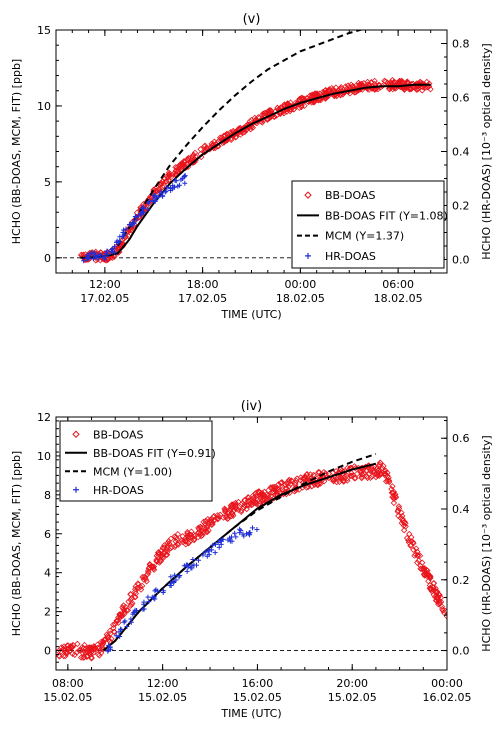 This screenshot has height=745, width=497. I want to click on x-tick-label-time: 20:00, so click(352, 683).